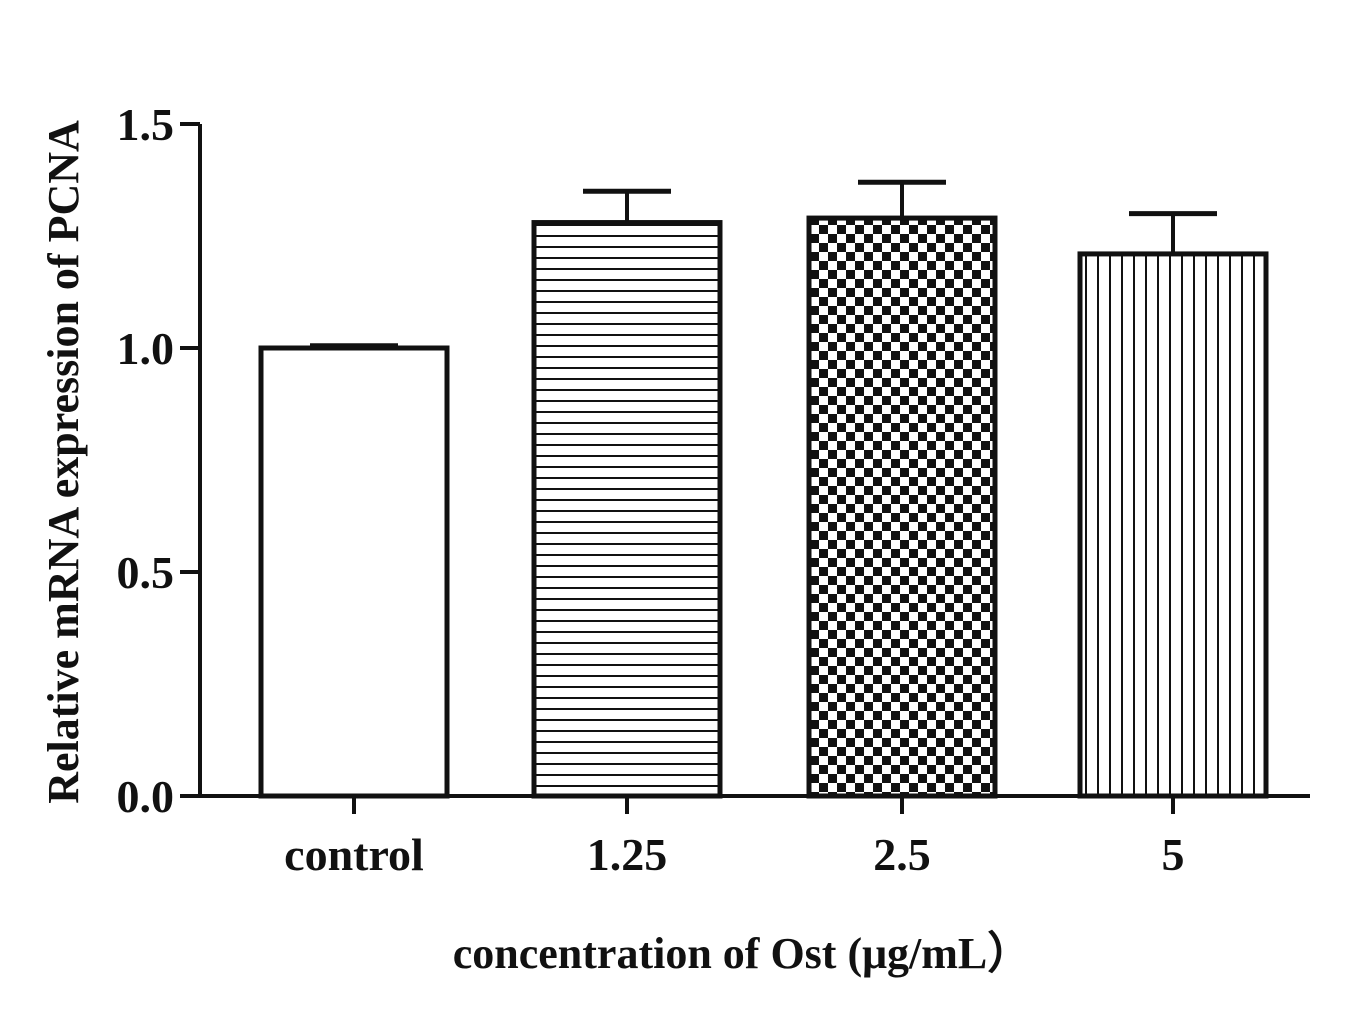 The image size is (1346, 1012). Describe the element at coordinates (354, 572) in the screenshot. I see `bar-control` at that location.